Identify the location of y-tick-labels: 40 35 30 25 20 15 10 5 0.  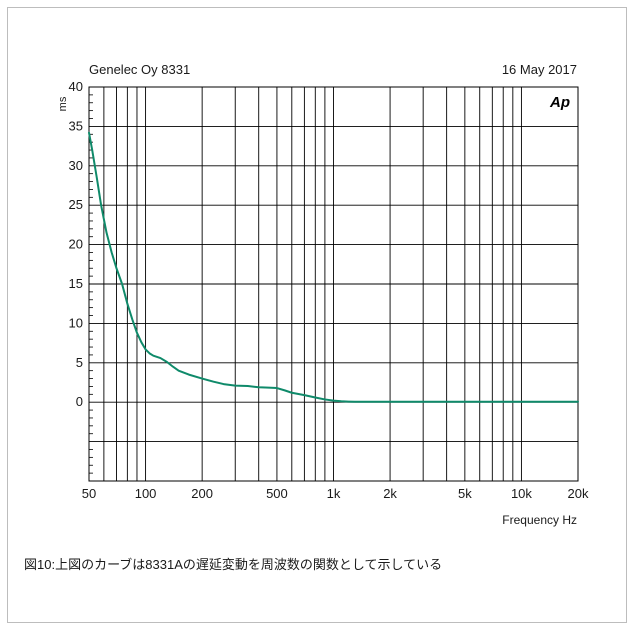
(76, 244).